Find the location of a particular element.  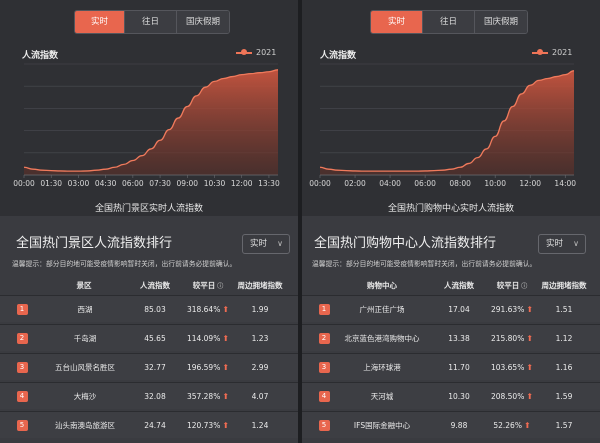

table-row: 3 五台山风景名胜区 32.77 196.59% ⬆ 2.99 is located at coordinates (149, 366).